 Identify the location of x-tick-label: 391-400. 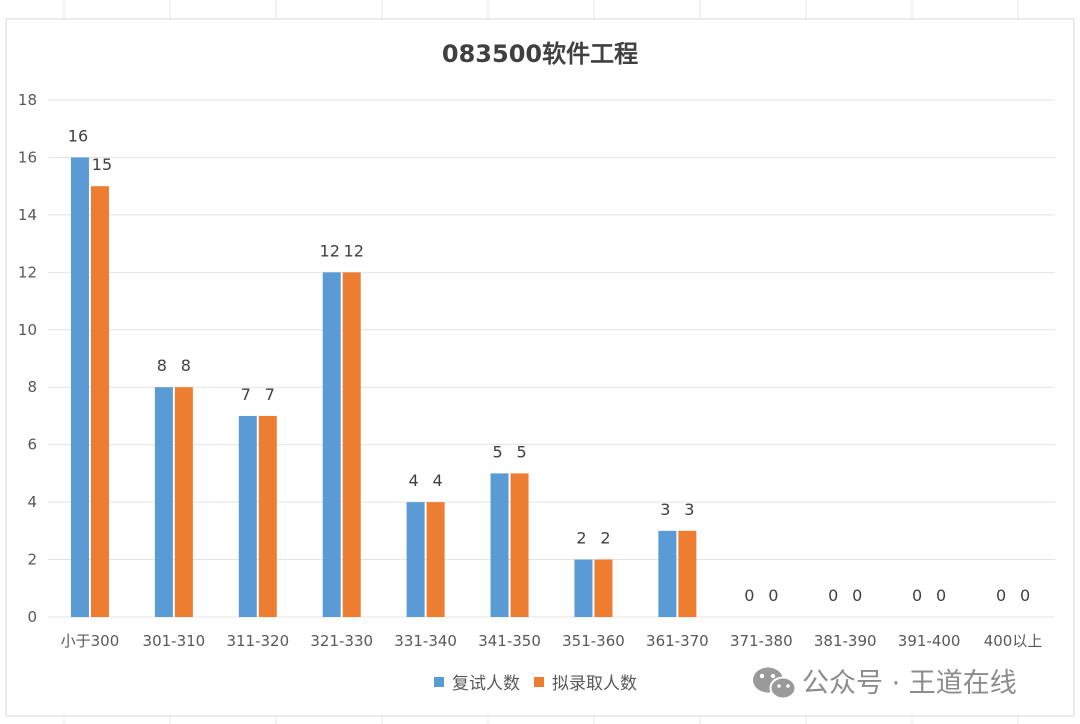
(929, 641).